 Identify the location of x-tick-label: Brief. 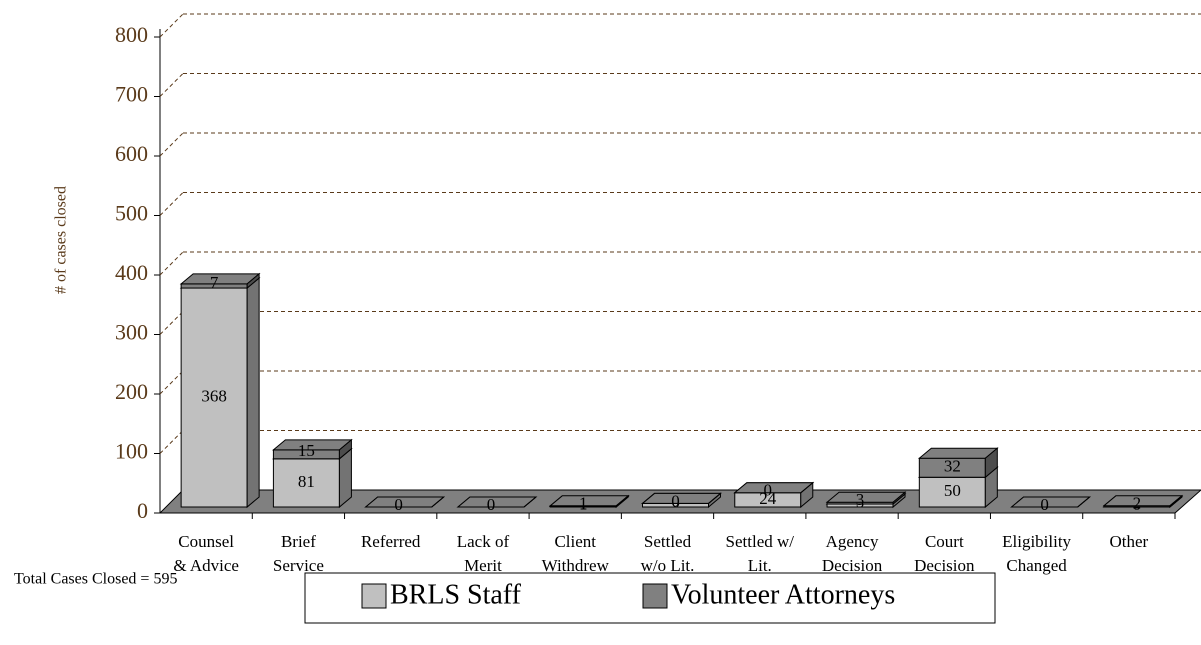
(298, 541).